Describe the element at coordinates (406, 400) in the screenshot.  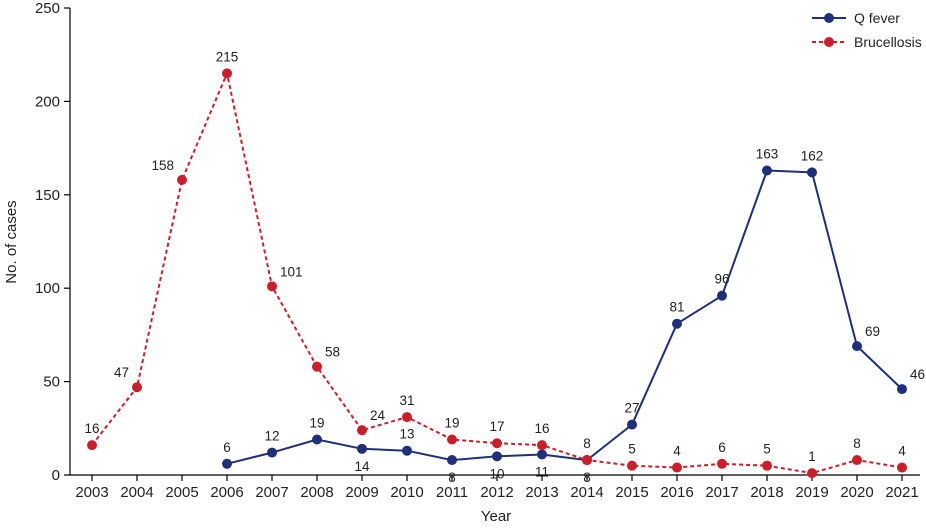
I see `data-label: 31` at that location.